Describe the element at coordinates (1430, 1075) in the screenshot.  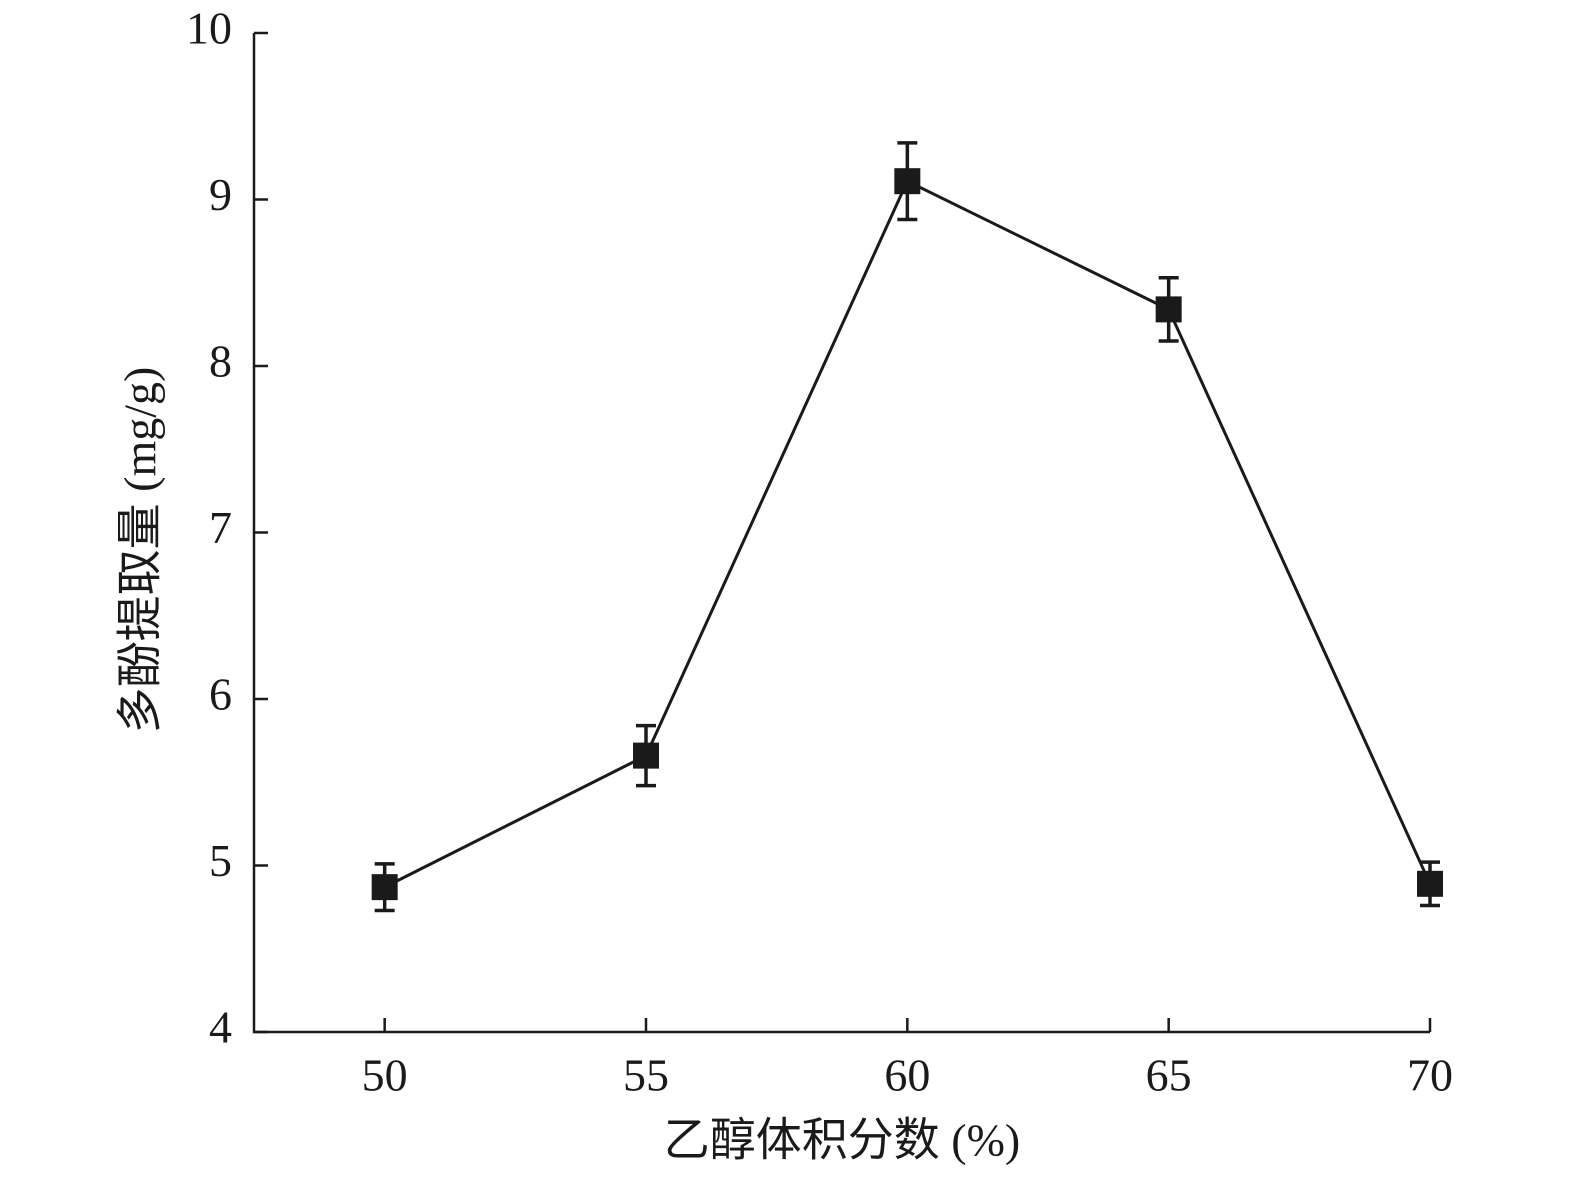
I see `x-tick-label: 70` at that location.